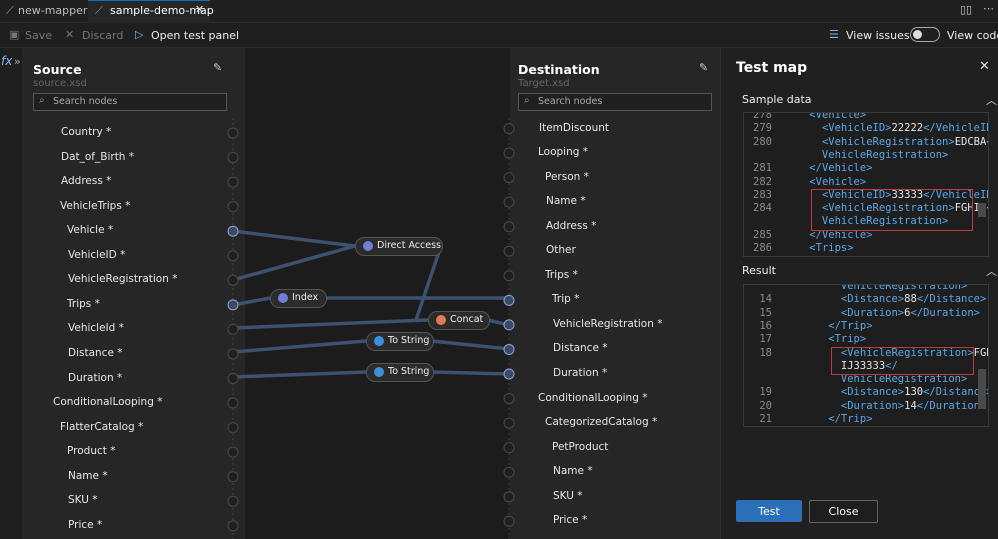 The width and height of the screenshot is (998, 539). Describe the element at coordinates (580, 446) in the screenshot. I see `tree-node: PetProduct` at that location.